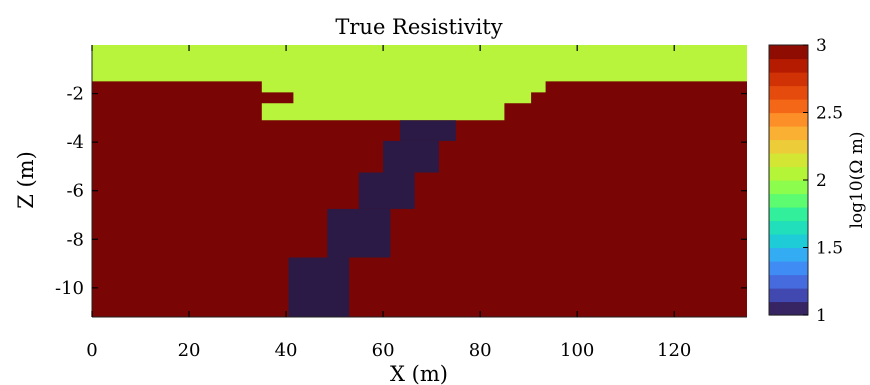 The width and height of the screenshot is (870, 385). I want to click on y-tick-label: -8, so click(75, 239).